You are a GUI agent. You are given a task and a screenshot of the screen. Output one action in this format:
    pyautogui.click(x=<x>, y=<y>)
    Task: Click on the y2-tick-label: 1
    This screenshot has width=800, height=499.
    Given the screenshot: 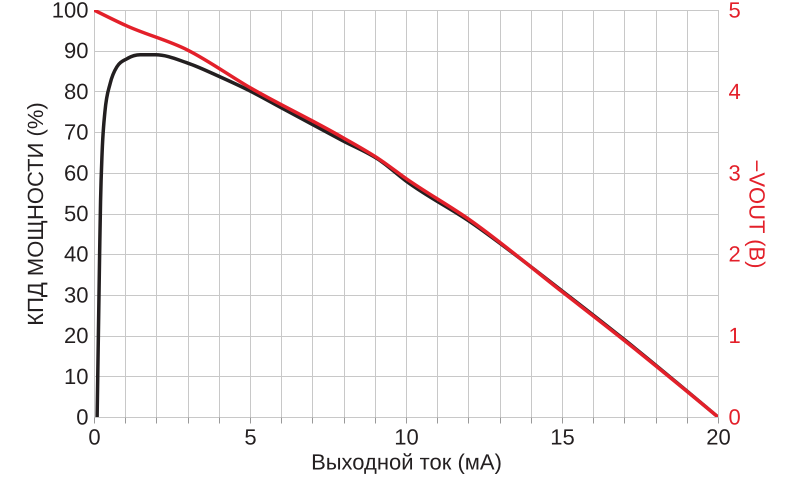 What is the action you would take?
    pyautogui.click(x=734, y=335)
    